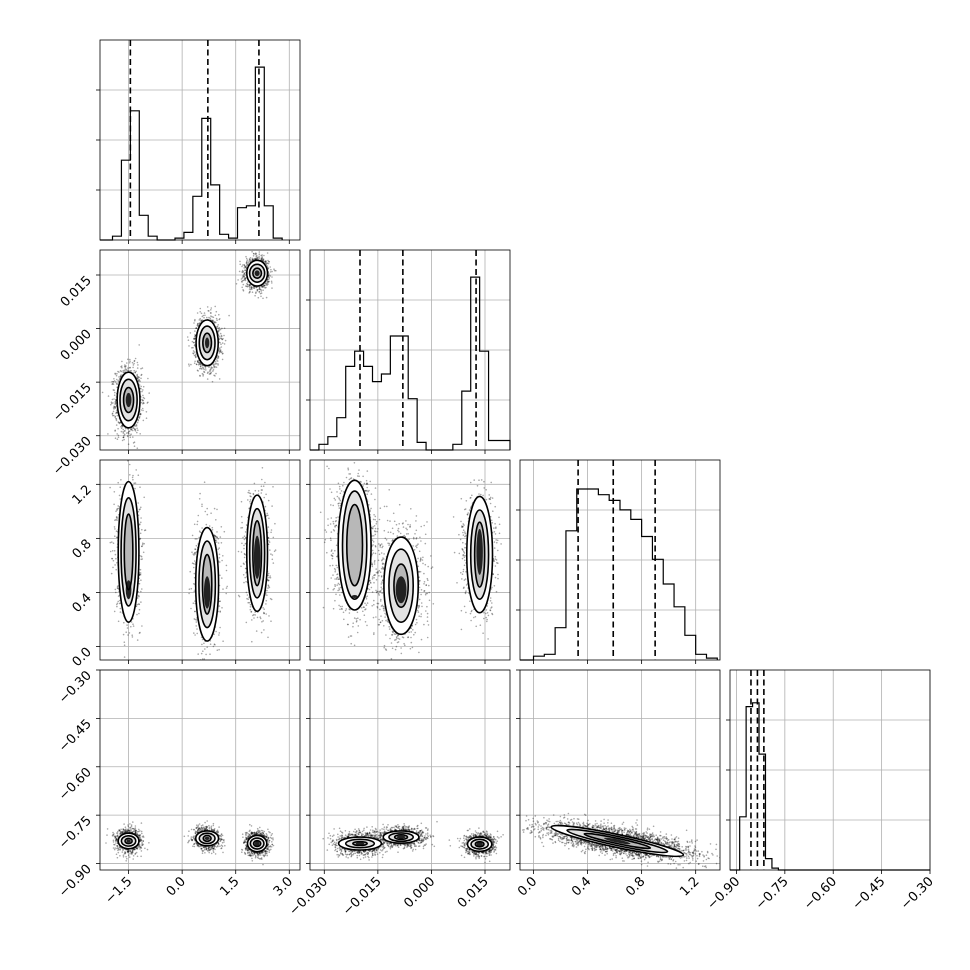 Image resolution: width=970 pixels, height=970 pixels. What do you see at coordinates (76, 291) in the screenshot?
I see `y-tick-label: 0.015` at bounding box center [76, 291].